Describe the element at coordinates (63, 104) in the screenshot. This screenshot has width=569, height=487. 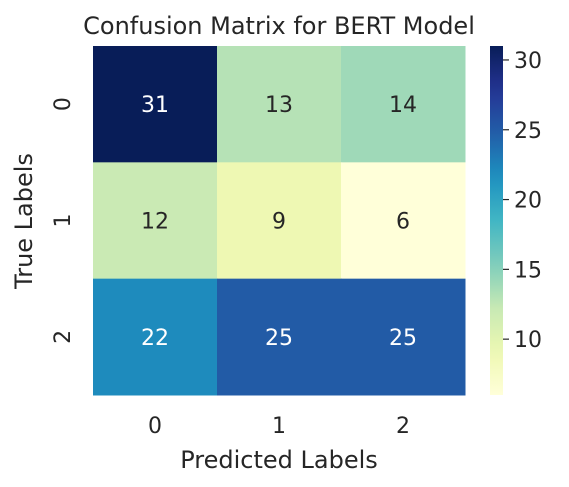
I see `y-tick-label-0: 0` at that location.